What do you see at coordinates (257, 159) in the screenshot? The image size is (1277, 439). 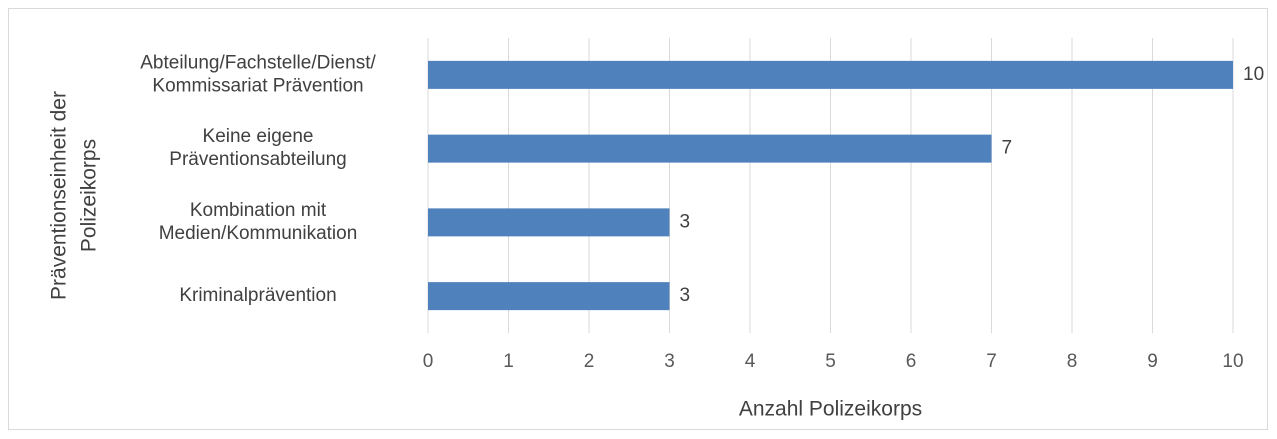 I see `y-tick-label: Präventionsabteilung` at bounding box center [257, 159].